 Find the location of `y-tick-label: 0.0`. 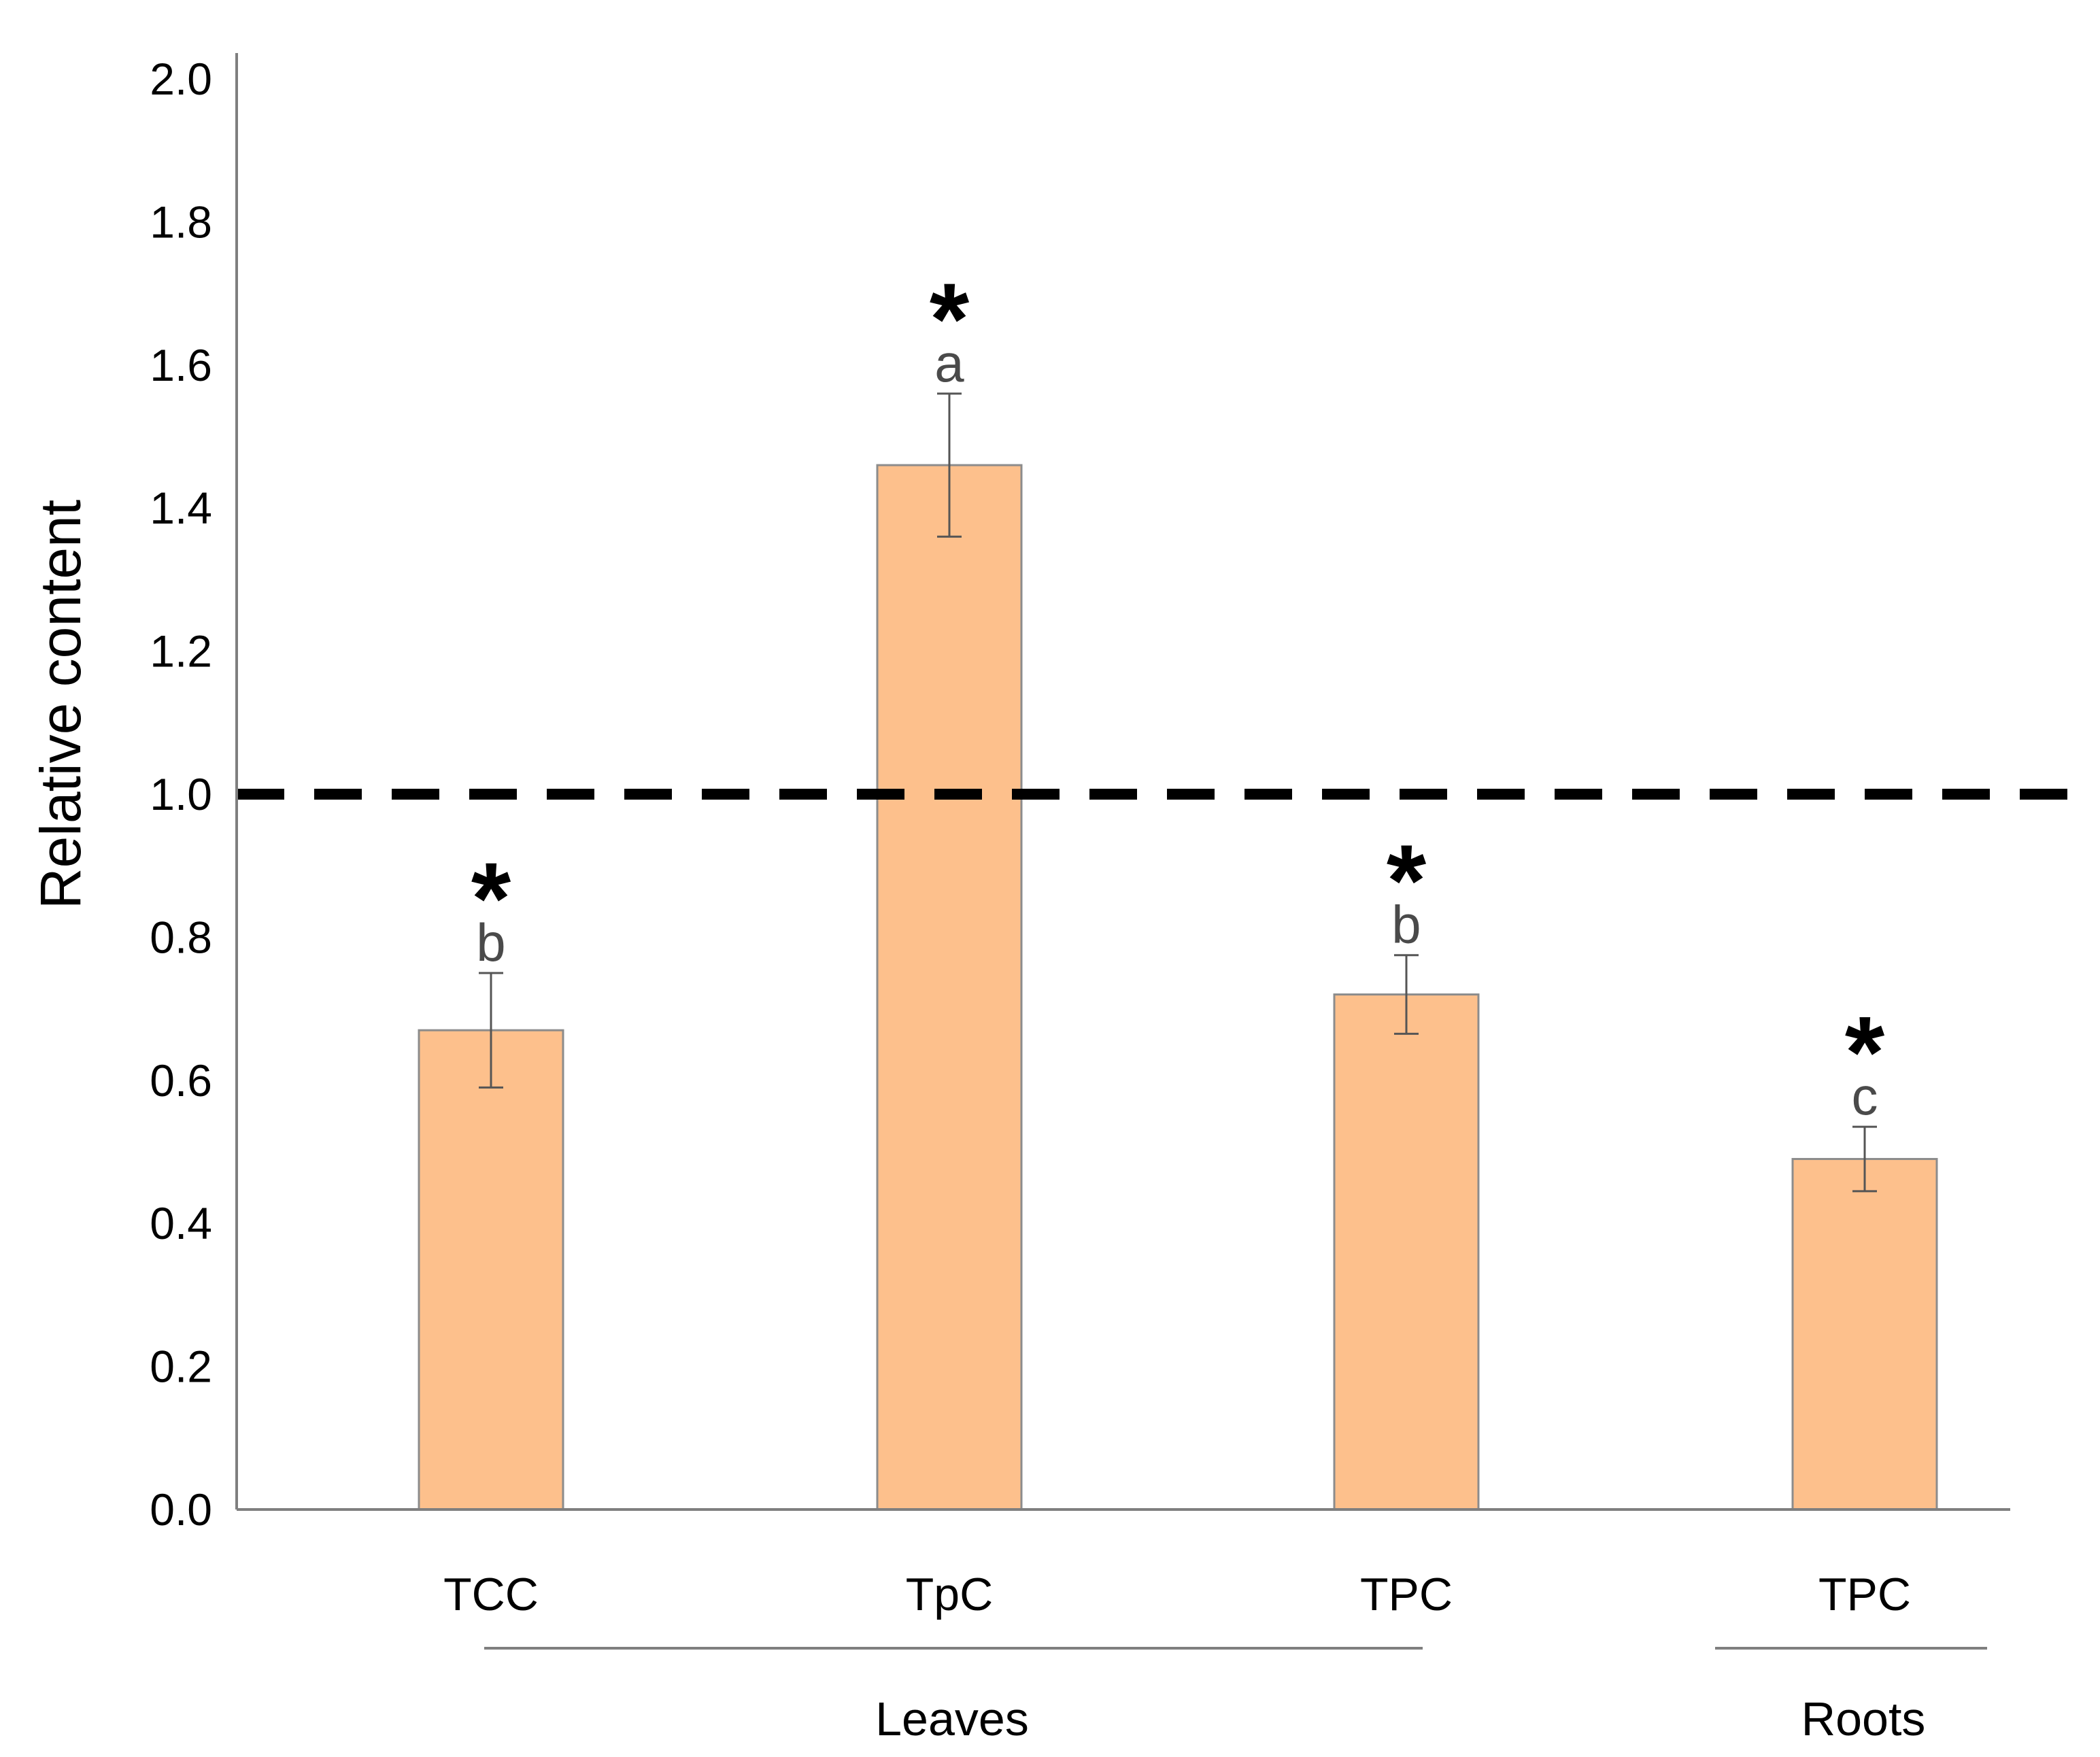

y-tick-label: 0.0 is located at coordinates (181, 1509).